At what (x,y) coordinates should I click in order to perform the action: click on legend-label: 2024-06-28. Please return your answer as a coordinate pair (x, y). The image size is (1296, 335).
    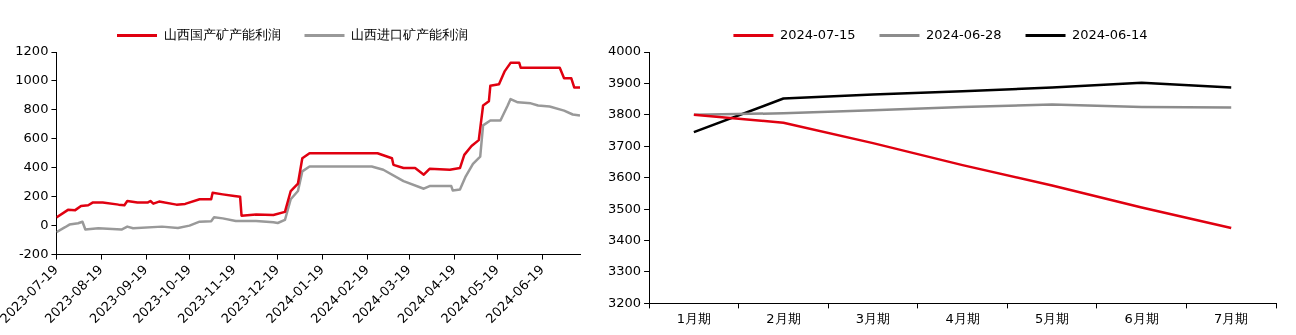
    Looking at the image, I should click on (963, 34).